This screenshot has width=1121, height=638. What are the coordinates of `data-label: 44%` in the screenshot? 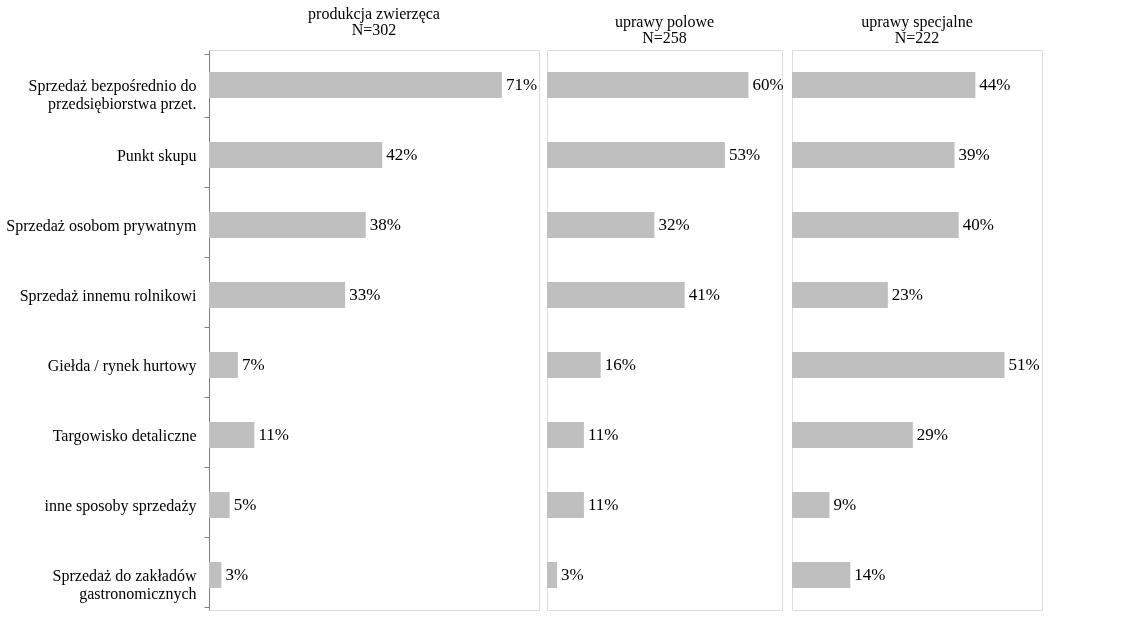 It's located at (995, 84).